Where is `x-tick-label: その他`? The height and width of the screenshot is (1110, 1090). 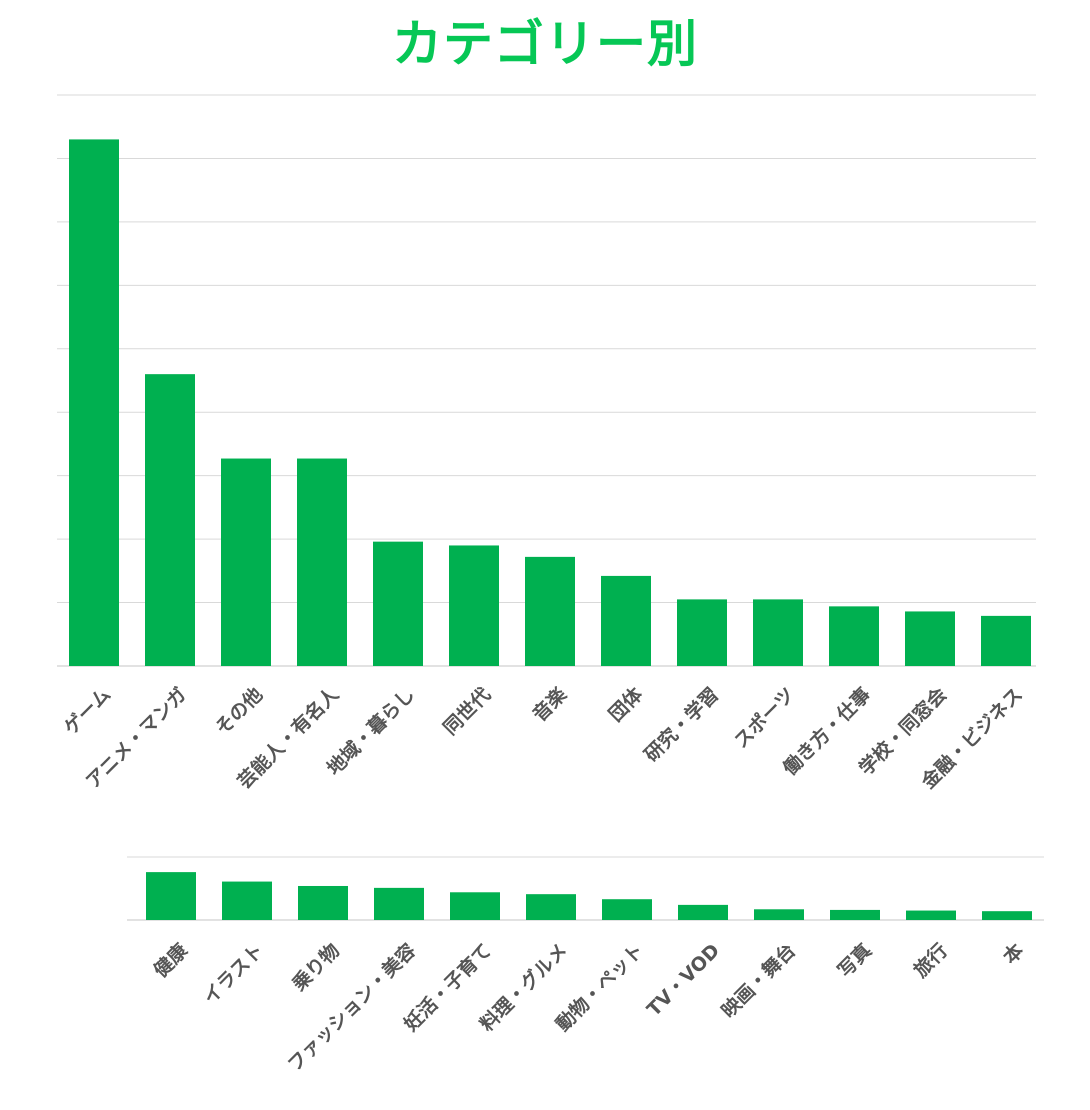 x-tick-label: その他 is located at coordinates (239, 711).